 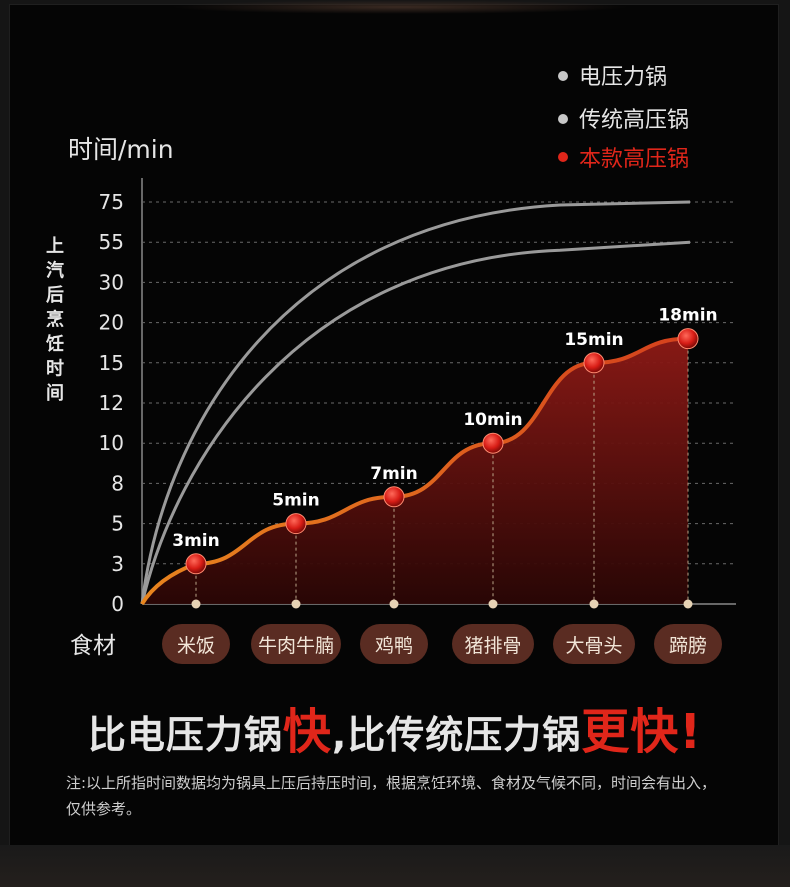 What do you see at coordinates (111, 363) in the screenshot?
I see `y-tick-label: 15` at bounding box center [111, 363].